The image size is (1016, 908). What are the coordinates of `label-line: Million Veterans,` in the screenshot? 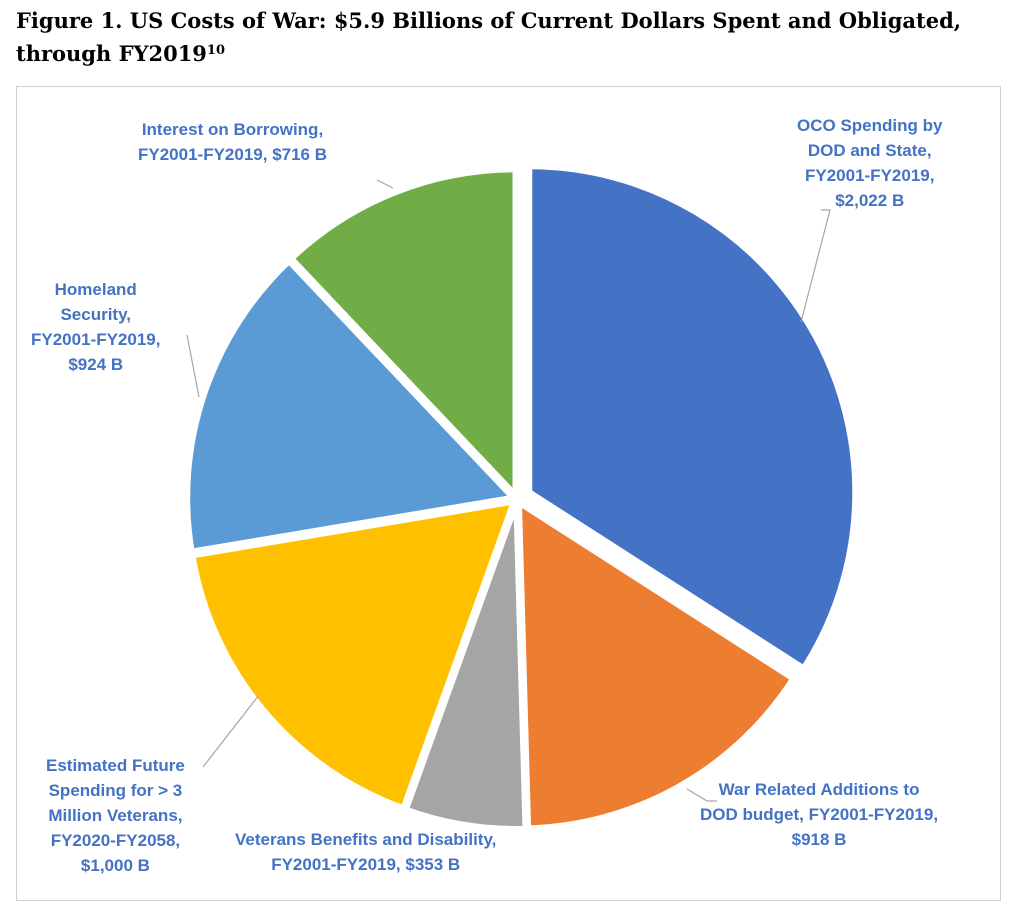 It's located at (115, 815).